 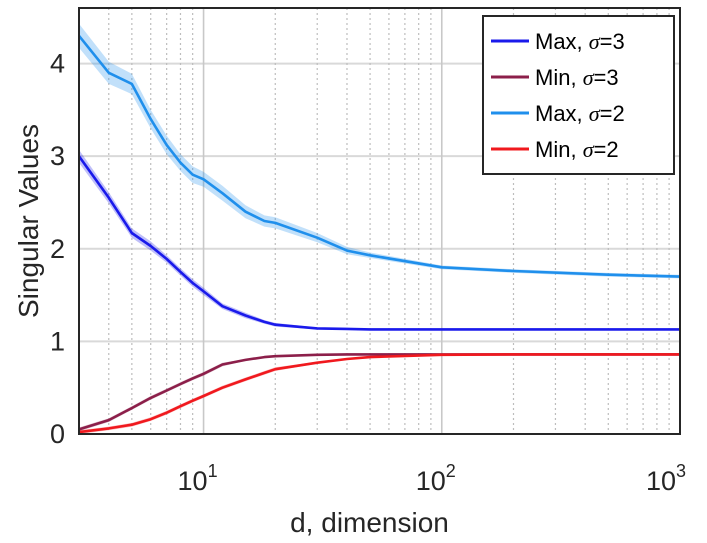 I want to click on y-axis-label: Singular Values, so click(x=28, y=221).